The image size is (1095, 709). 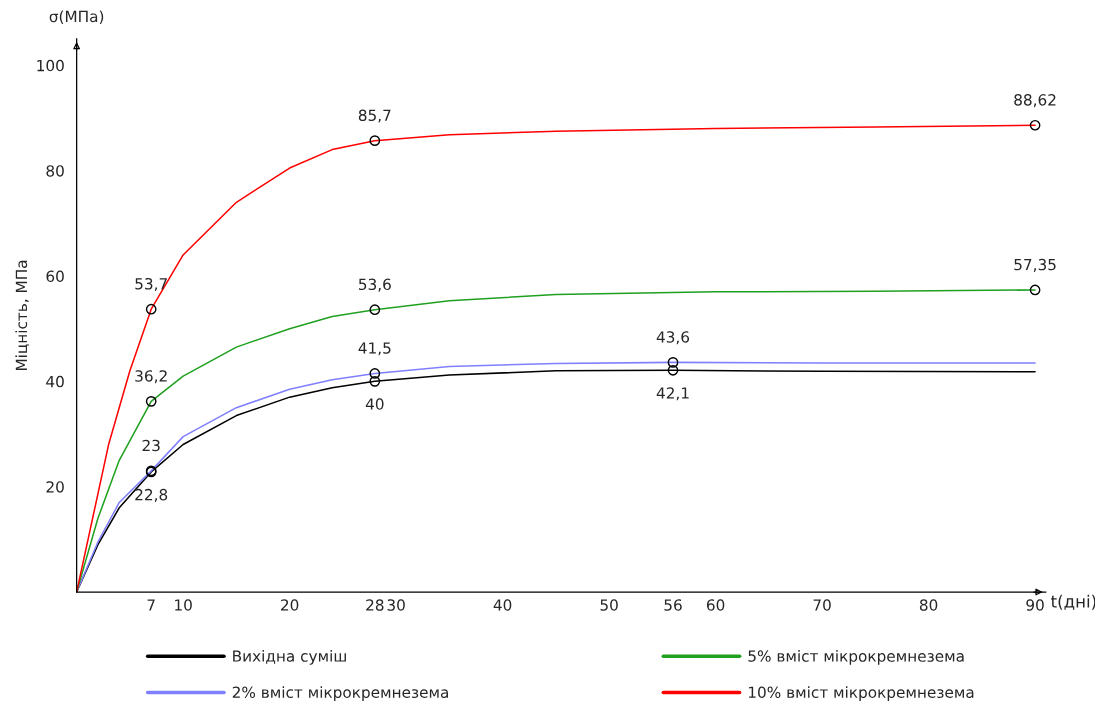 I want to click on y-tick-label: 40, so click(x=55, y=381).